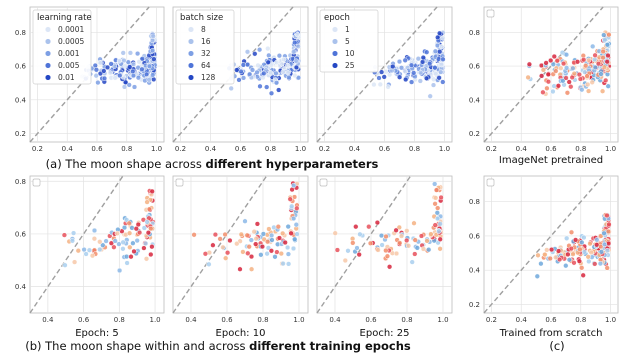 The height and width of the screenshot is (356, 623). I want to click on y-tick-label: 0.2, so click(474, 134).